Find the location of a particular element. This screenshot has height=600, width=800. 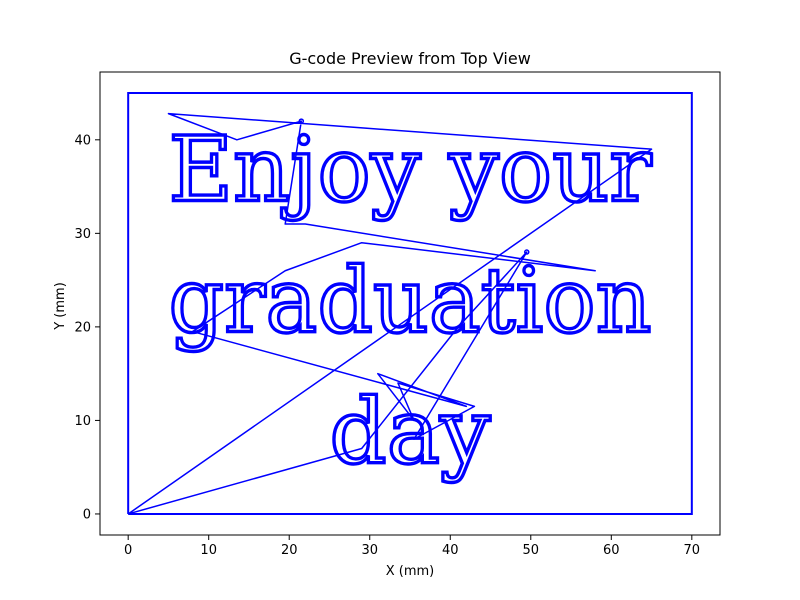

x-tick-label: 30 is located at coordinates (369, 550).